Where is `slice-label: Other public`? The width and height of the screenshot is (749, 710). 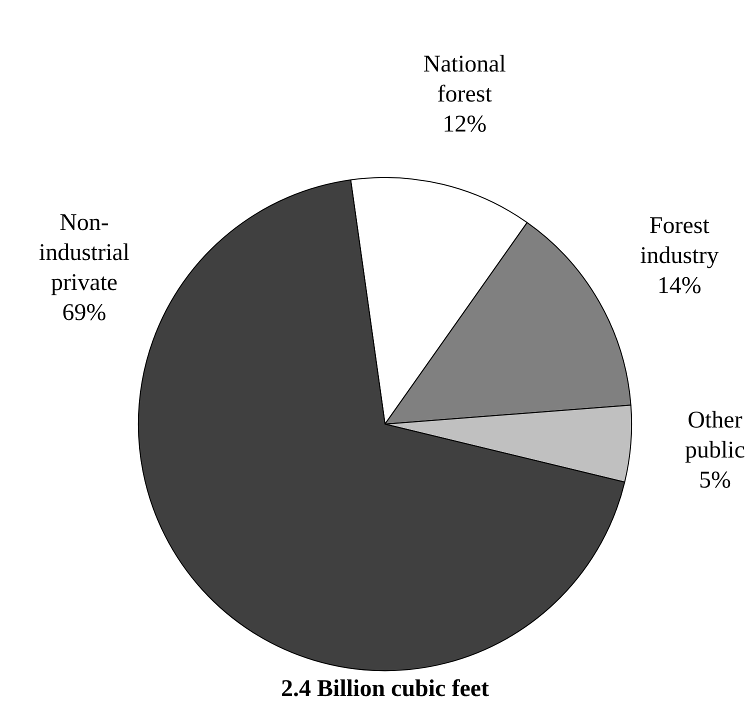
slice-label: Other public is located at coordinates (715, 436).